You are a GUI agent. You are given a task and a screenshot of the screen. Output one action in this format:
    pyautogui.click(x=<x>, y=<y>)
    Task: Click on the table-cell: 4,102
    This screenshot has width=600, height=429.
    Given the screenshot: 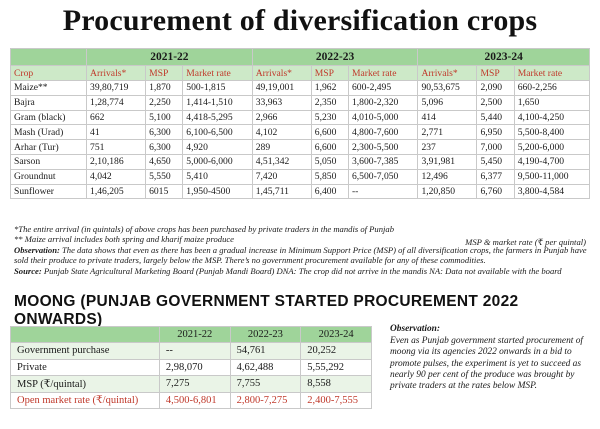 What is the action you would take?
    pyautogui.click(x=281, y=132)
    